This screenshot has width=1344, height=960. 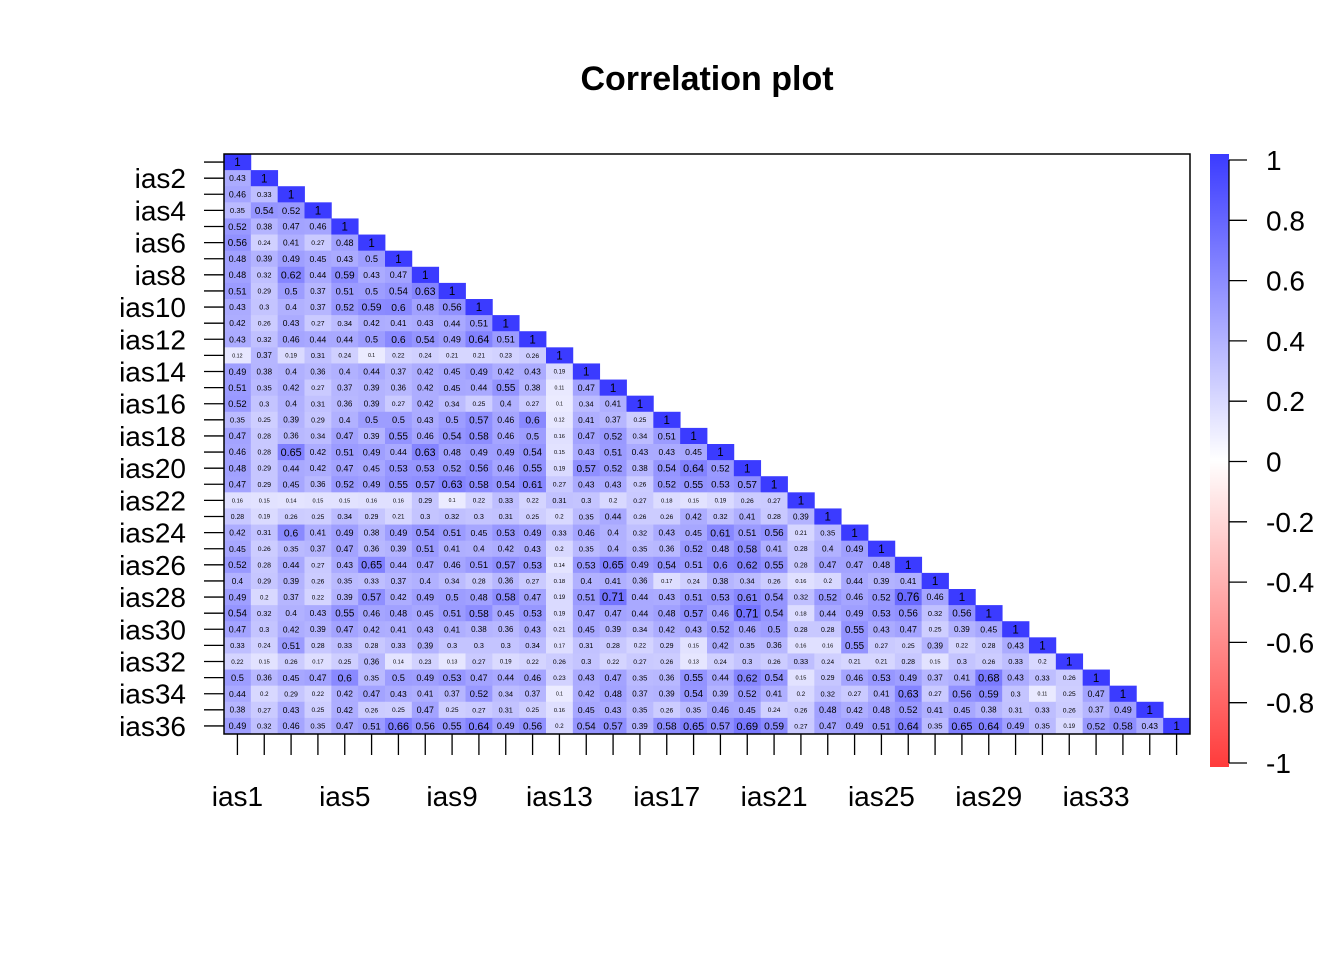 I want to click on cell-value-label: 0.14, so click(x=398, y=662).